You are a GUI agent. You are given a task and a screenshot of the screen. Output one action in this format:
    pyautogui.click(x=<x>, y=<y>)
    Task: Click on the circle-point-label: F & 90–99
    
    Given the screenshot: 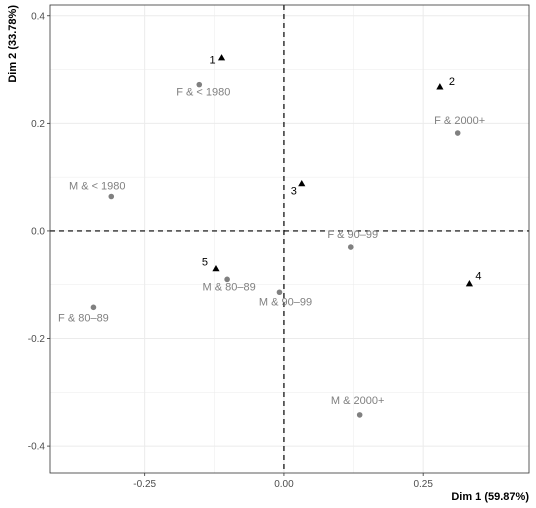 What is the action you would take?
    pyautogui.click(x=352, y=235)
    